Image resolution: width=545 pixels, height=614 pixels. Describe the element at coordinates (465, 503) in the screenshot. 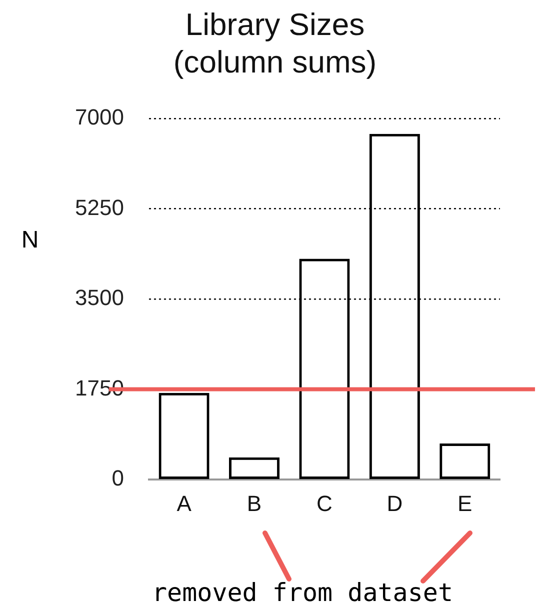

I see `x-tick-label: E` at that location.